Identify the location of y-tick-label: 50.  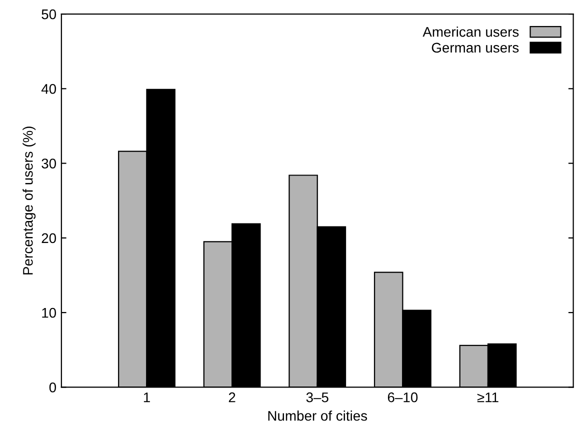
(49, 14).